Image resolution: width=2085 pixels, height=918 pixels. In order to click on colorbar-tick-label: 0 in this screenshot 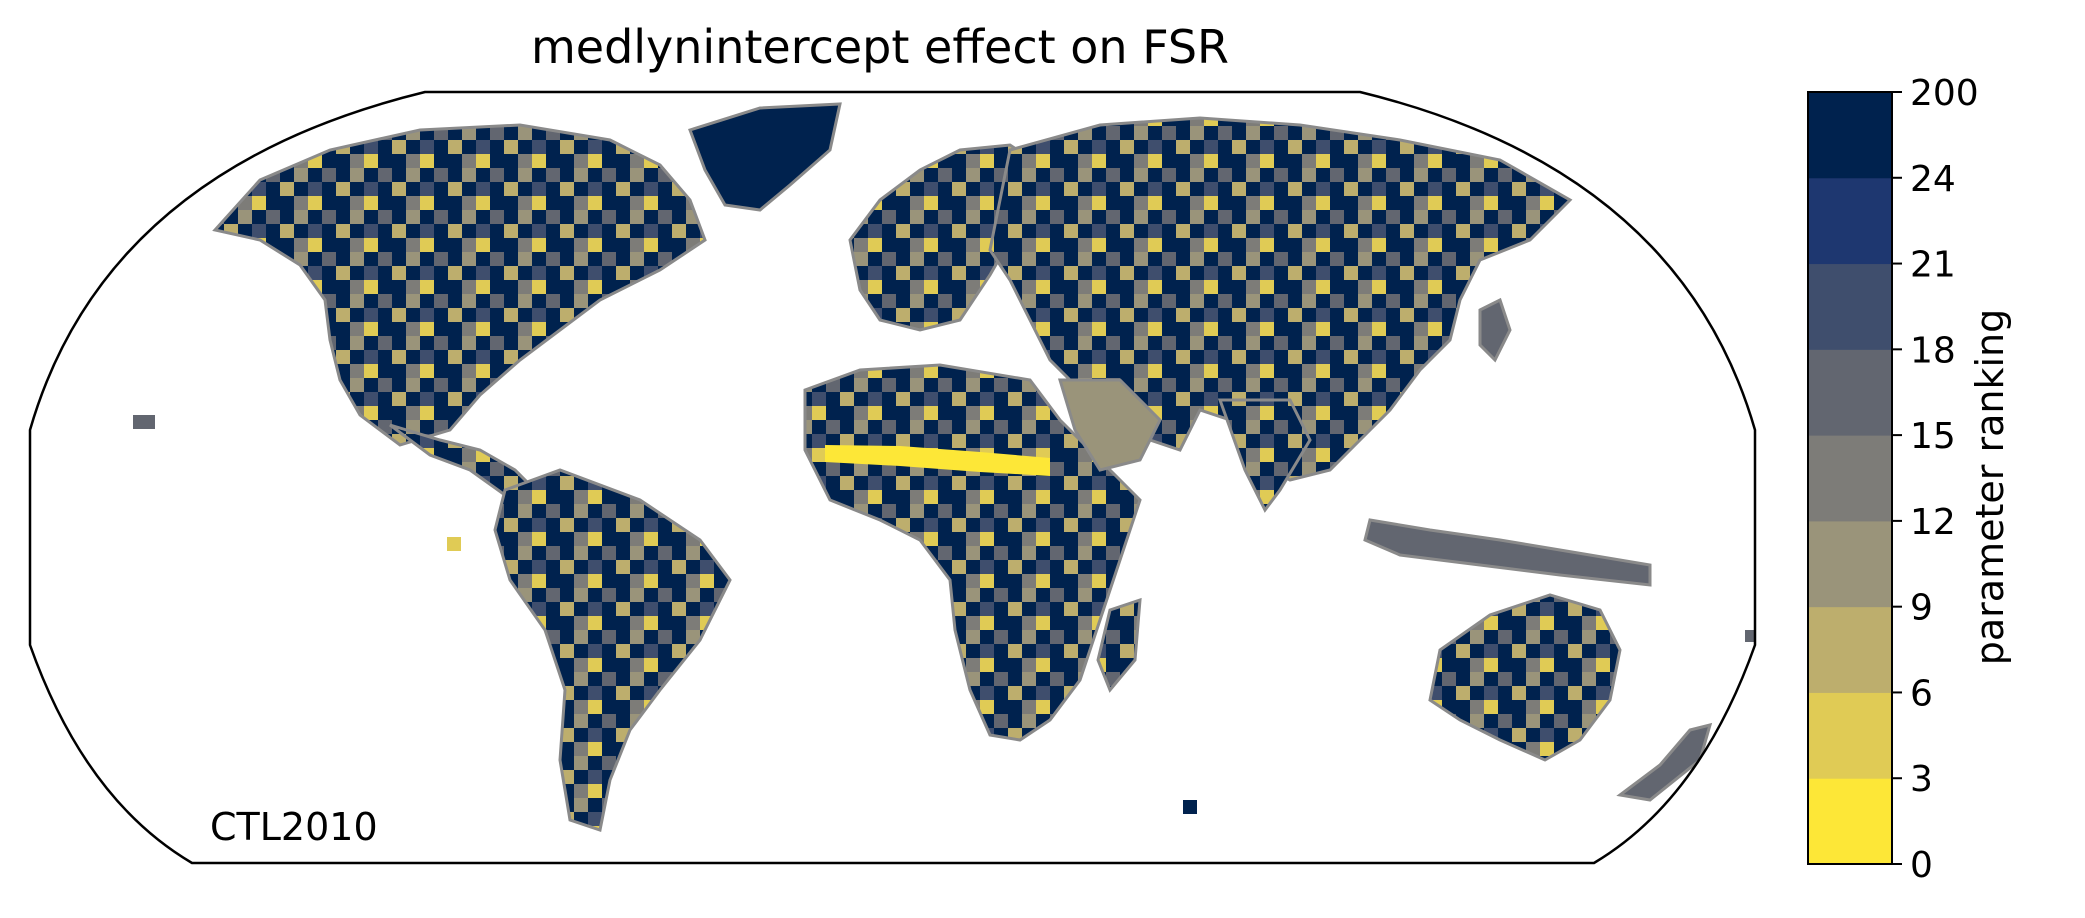, I will do `click(1921, 865)`.